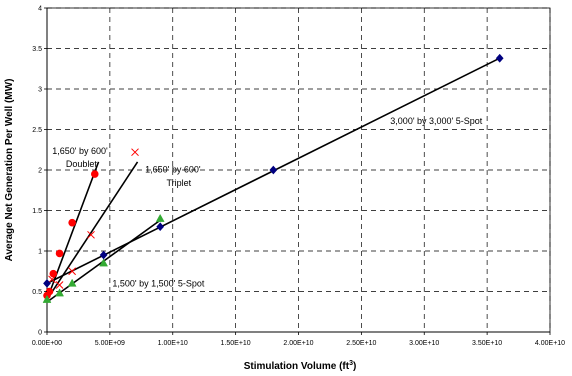 The height and width of the screenshot is (376, 572). I want to click on y-tick-label: 2.5, so click(37, 130).